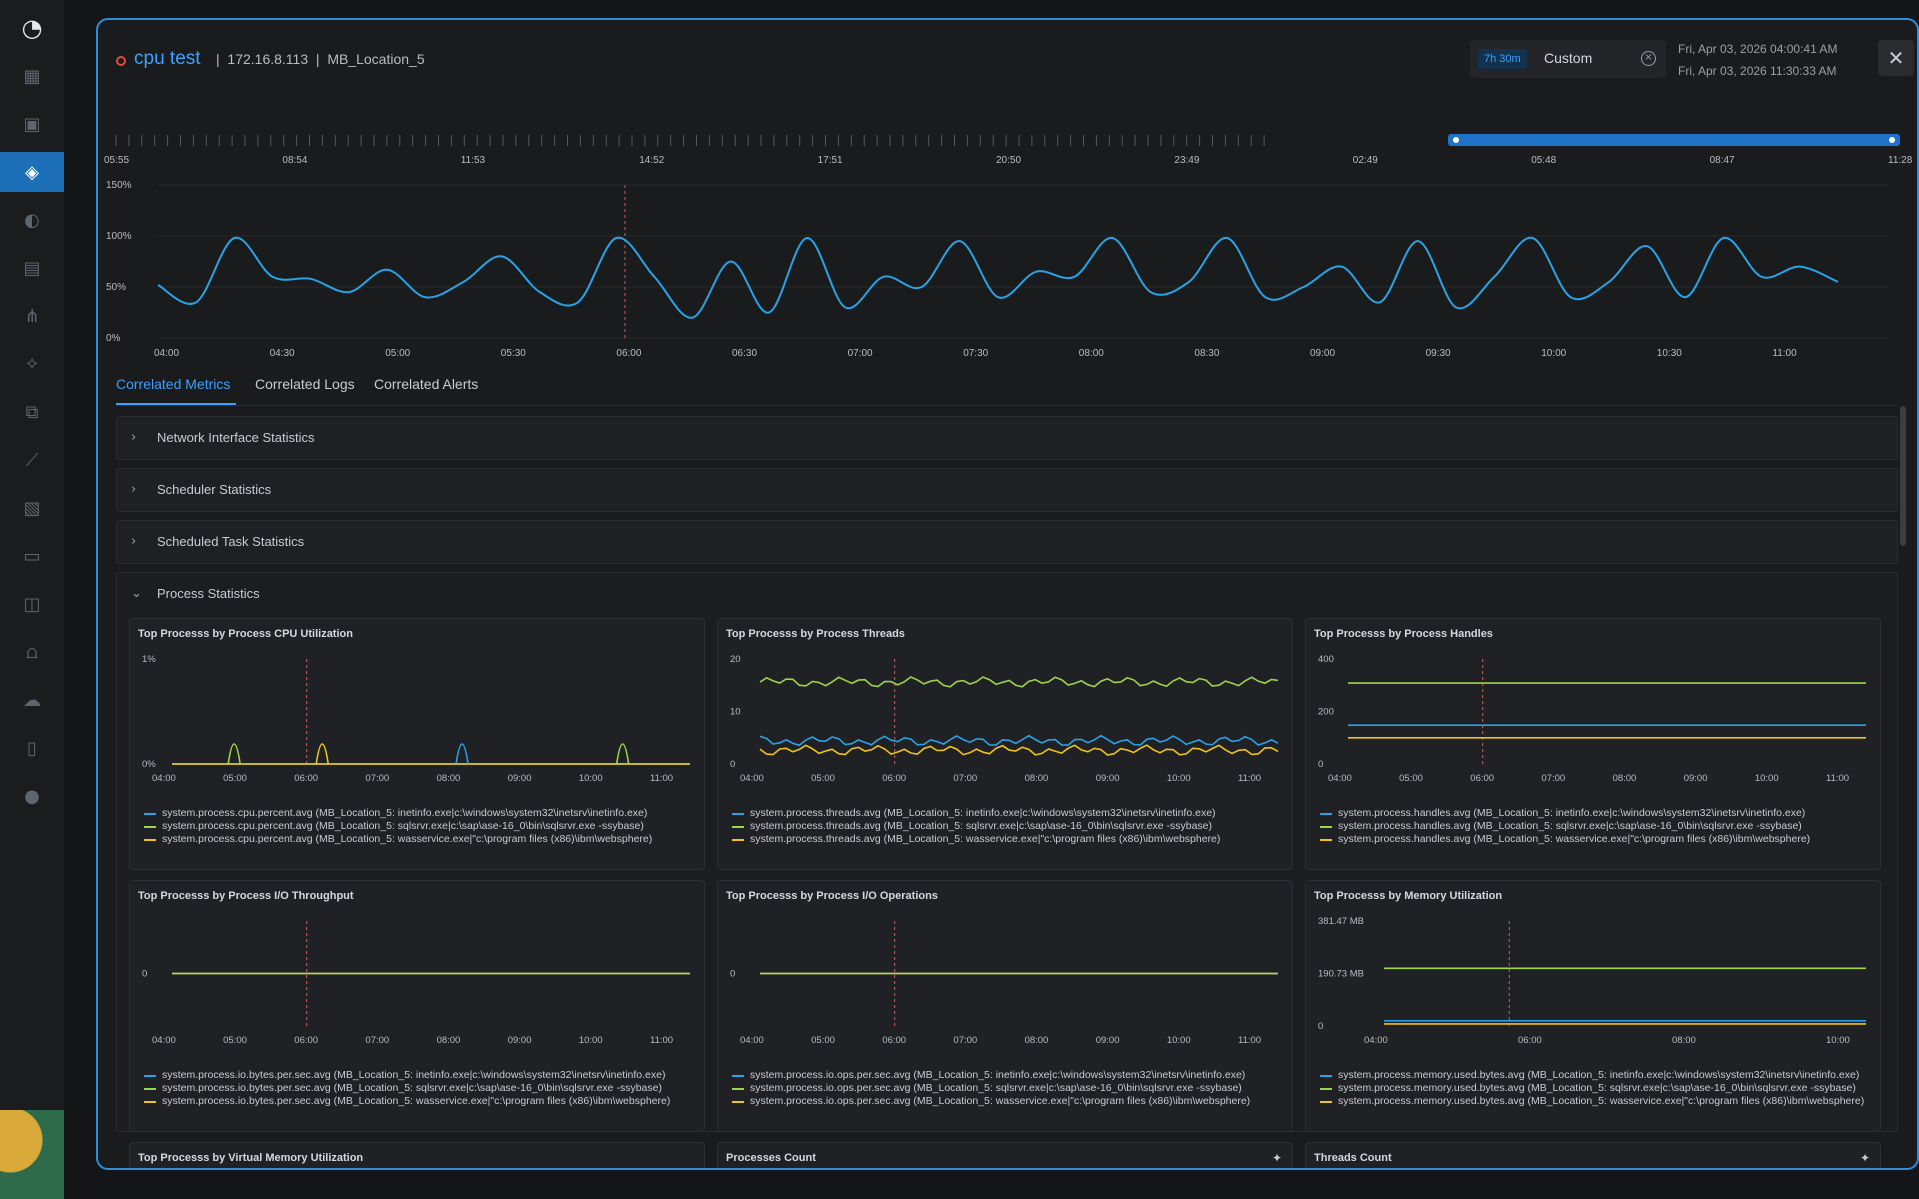  What do you see at coordinates (32, 412) in the screenshot?
I see `config-icon: ⧉` at bounding box center [32, 412].